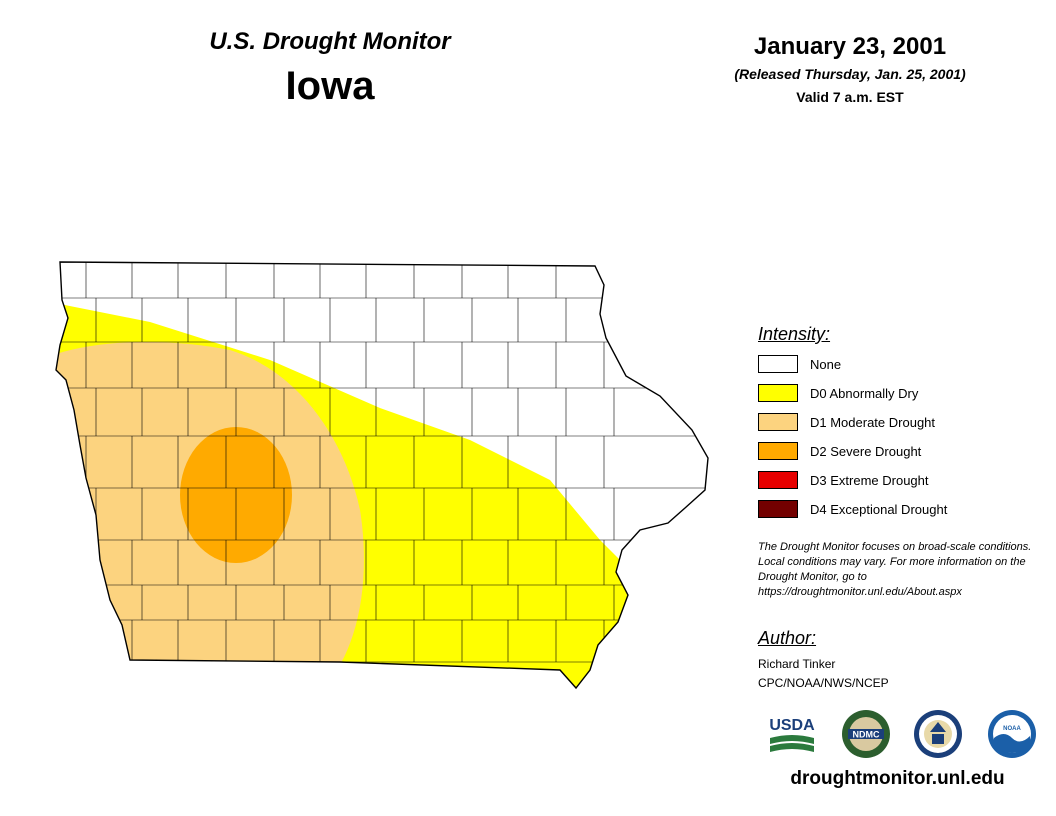 This screenshot has height=816, width=1056. I want to click on svg-text: NOAA, so click(1012, 729).